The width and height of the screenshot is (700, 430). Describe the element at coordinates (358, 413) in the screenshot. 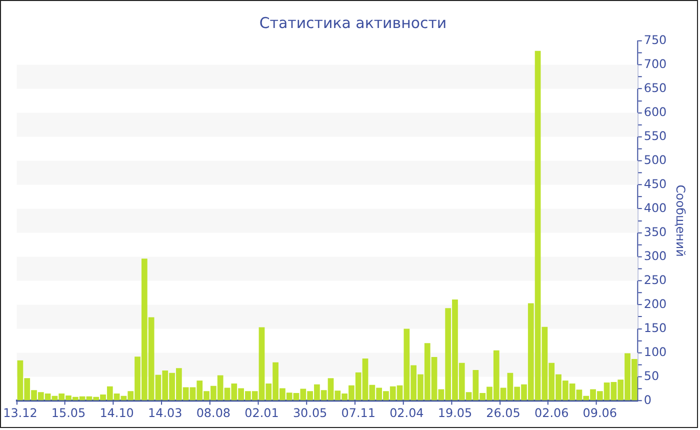

I see `x-tick-label: 07.11` at that location.